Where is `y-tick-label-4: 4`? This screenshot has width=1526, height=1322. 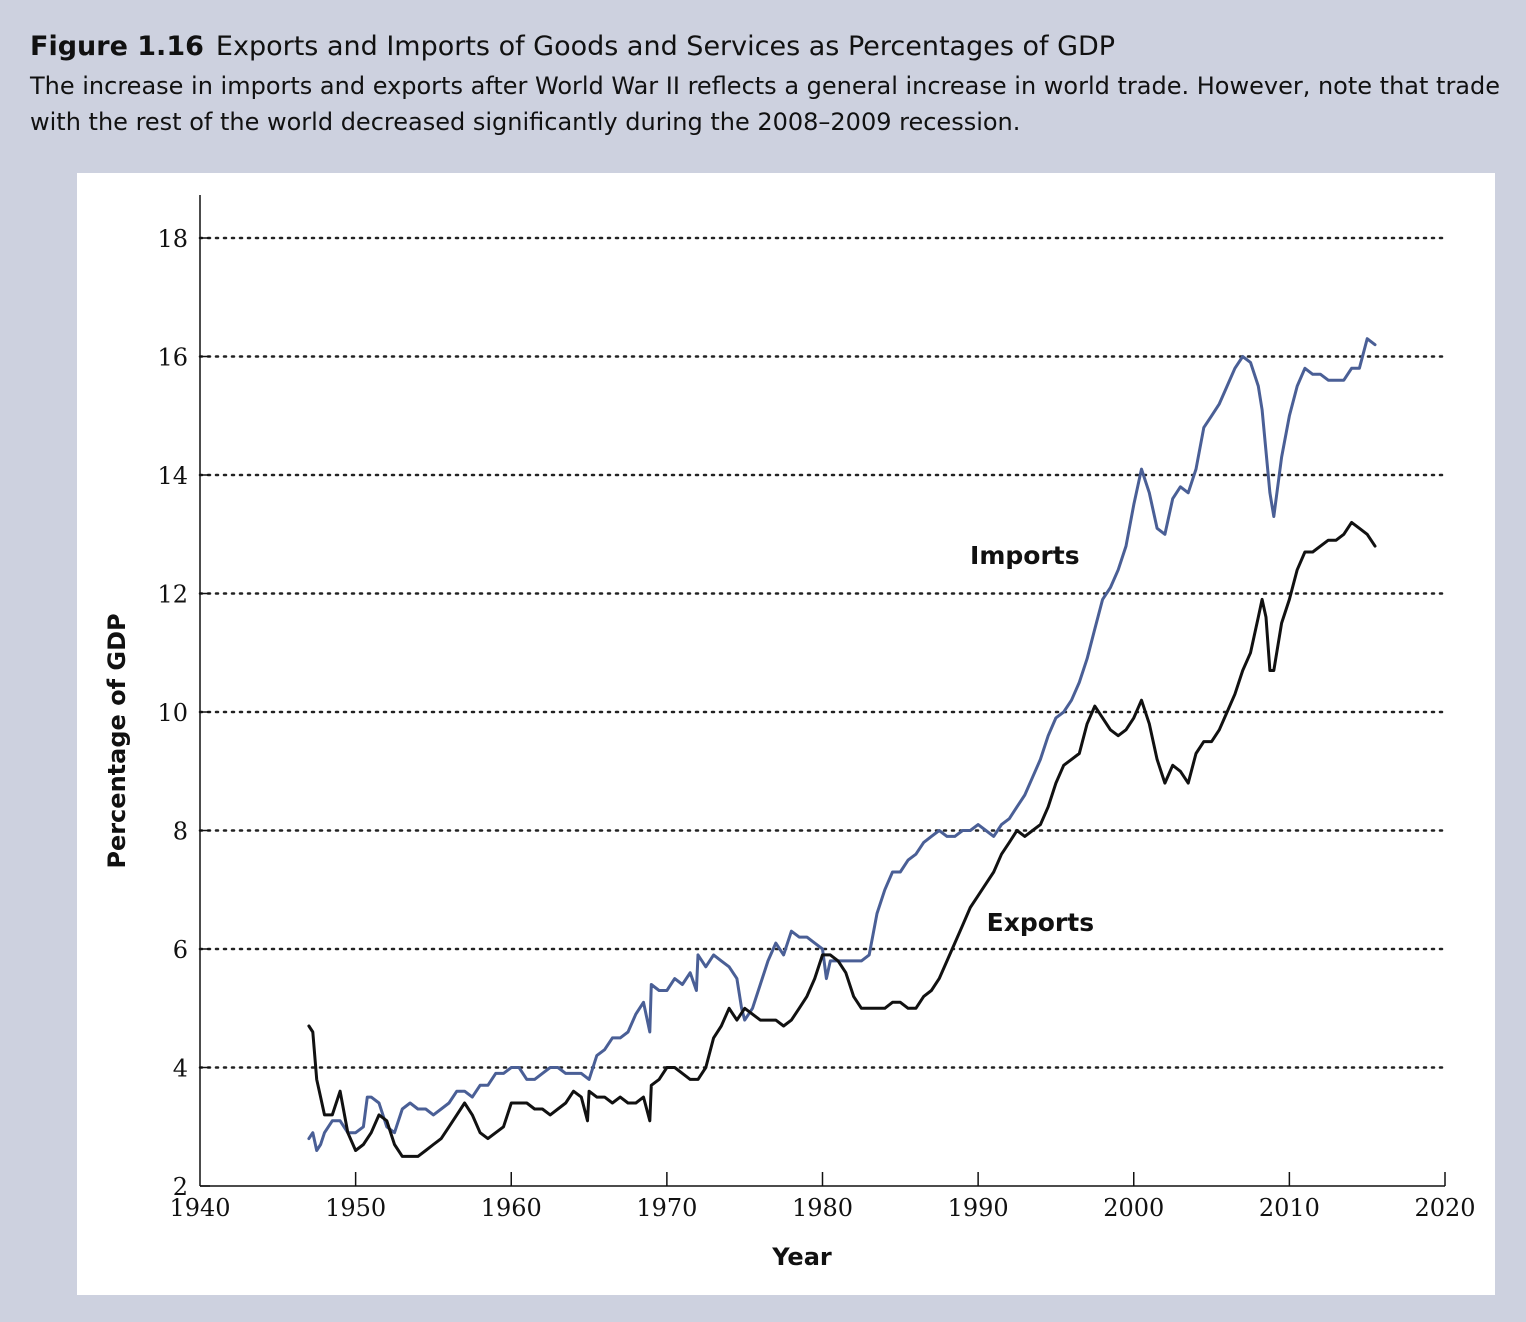
y-tick-label-4: 4 is located at coordinates (180, 1069).